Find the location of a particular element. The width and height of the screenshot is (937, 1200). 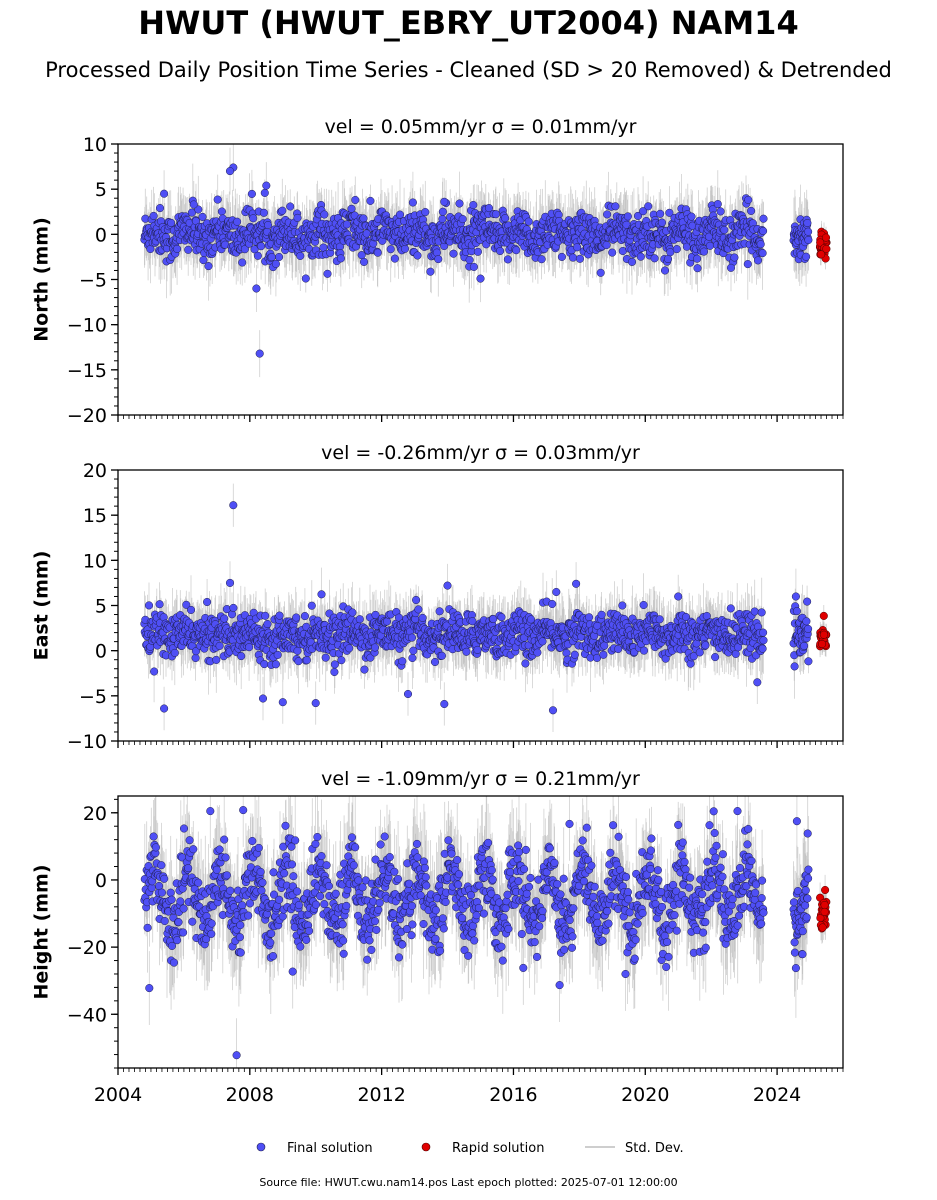

north-ytick-label: 10 is located at coordinates (95, 145).